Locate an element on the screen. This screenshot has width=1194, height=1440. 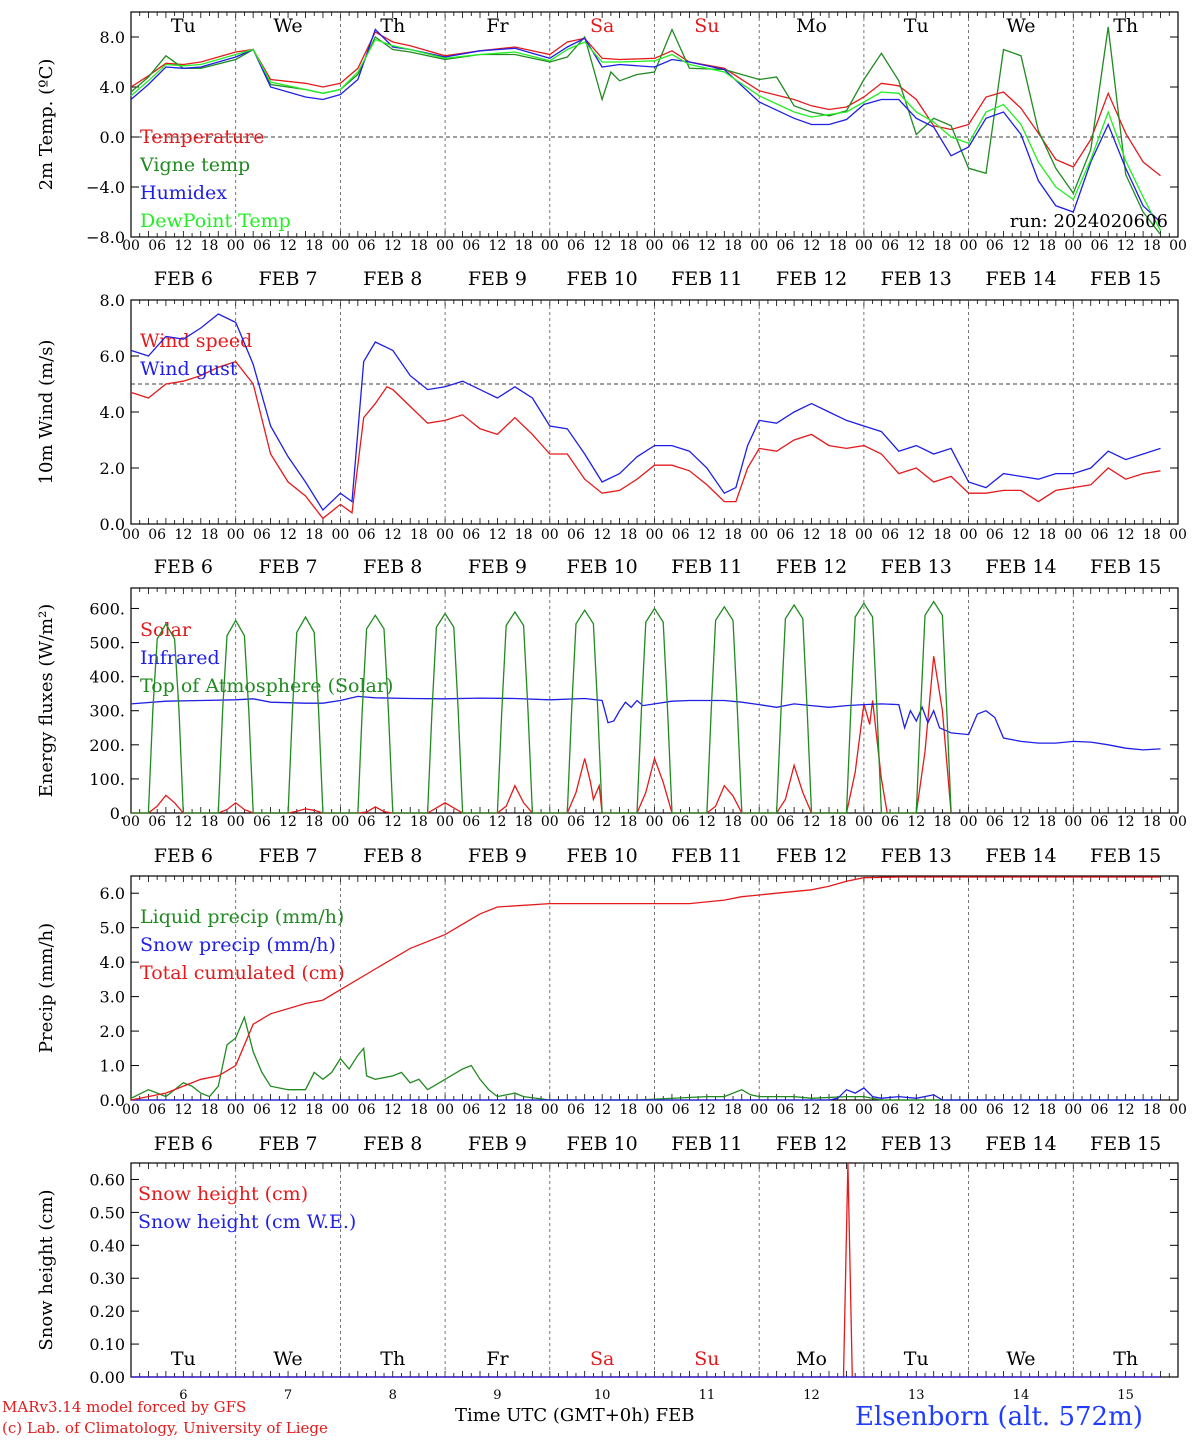
day-number-label: 12 is located at coordinates (811, 1395).